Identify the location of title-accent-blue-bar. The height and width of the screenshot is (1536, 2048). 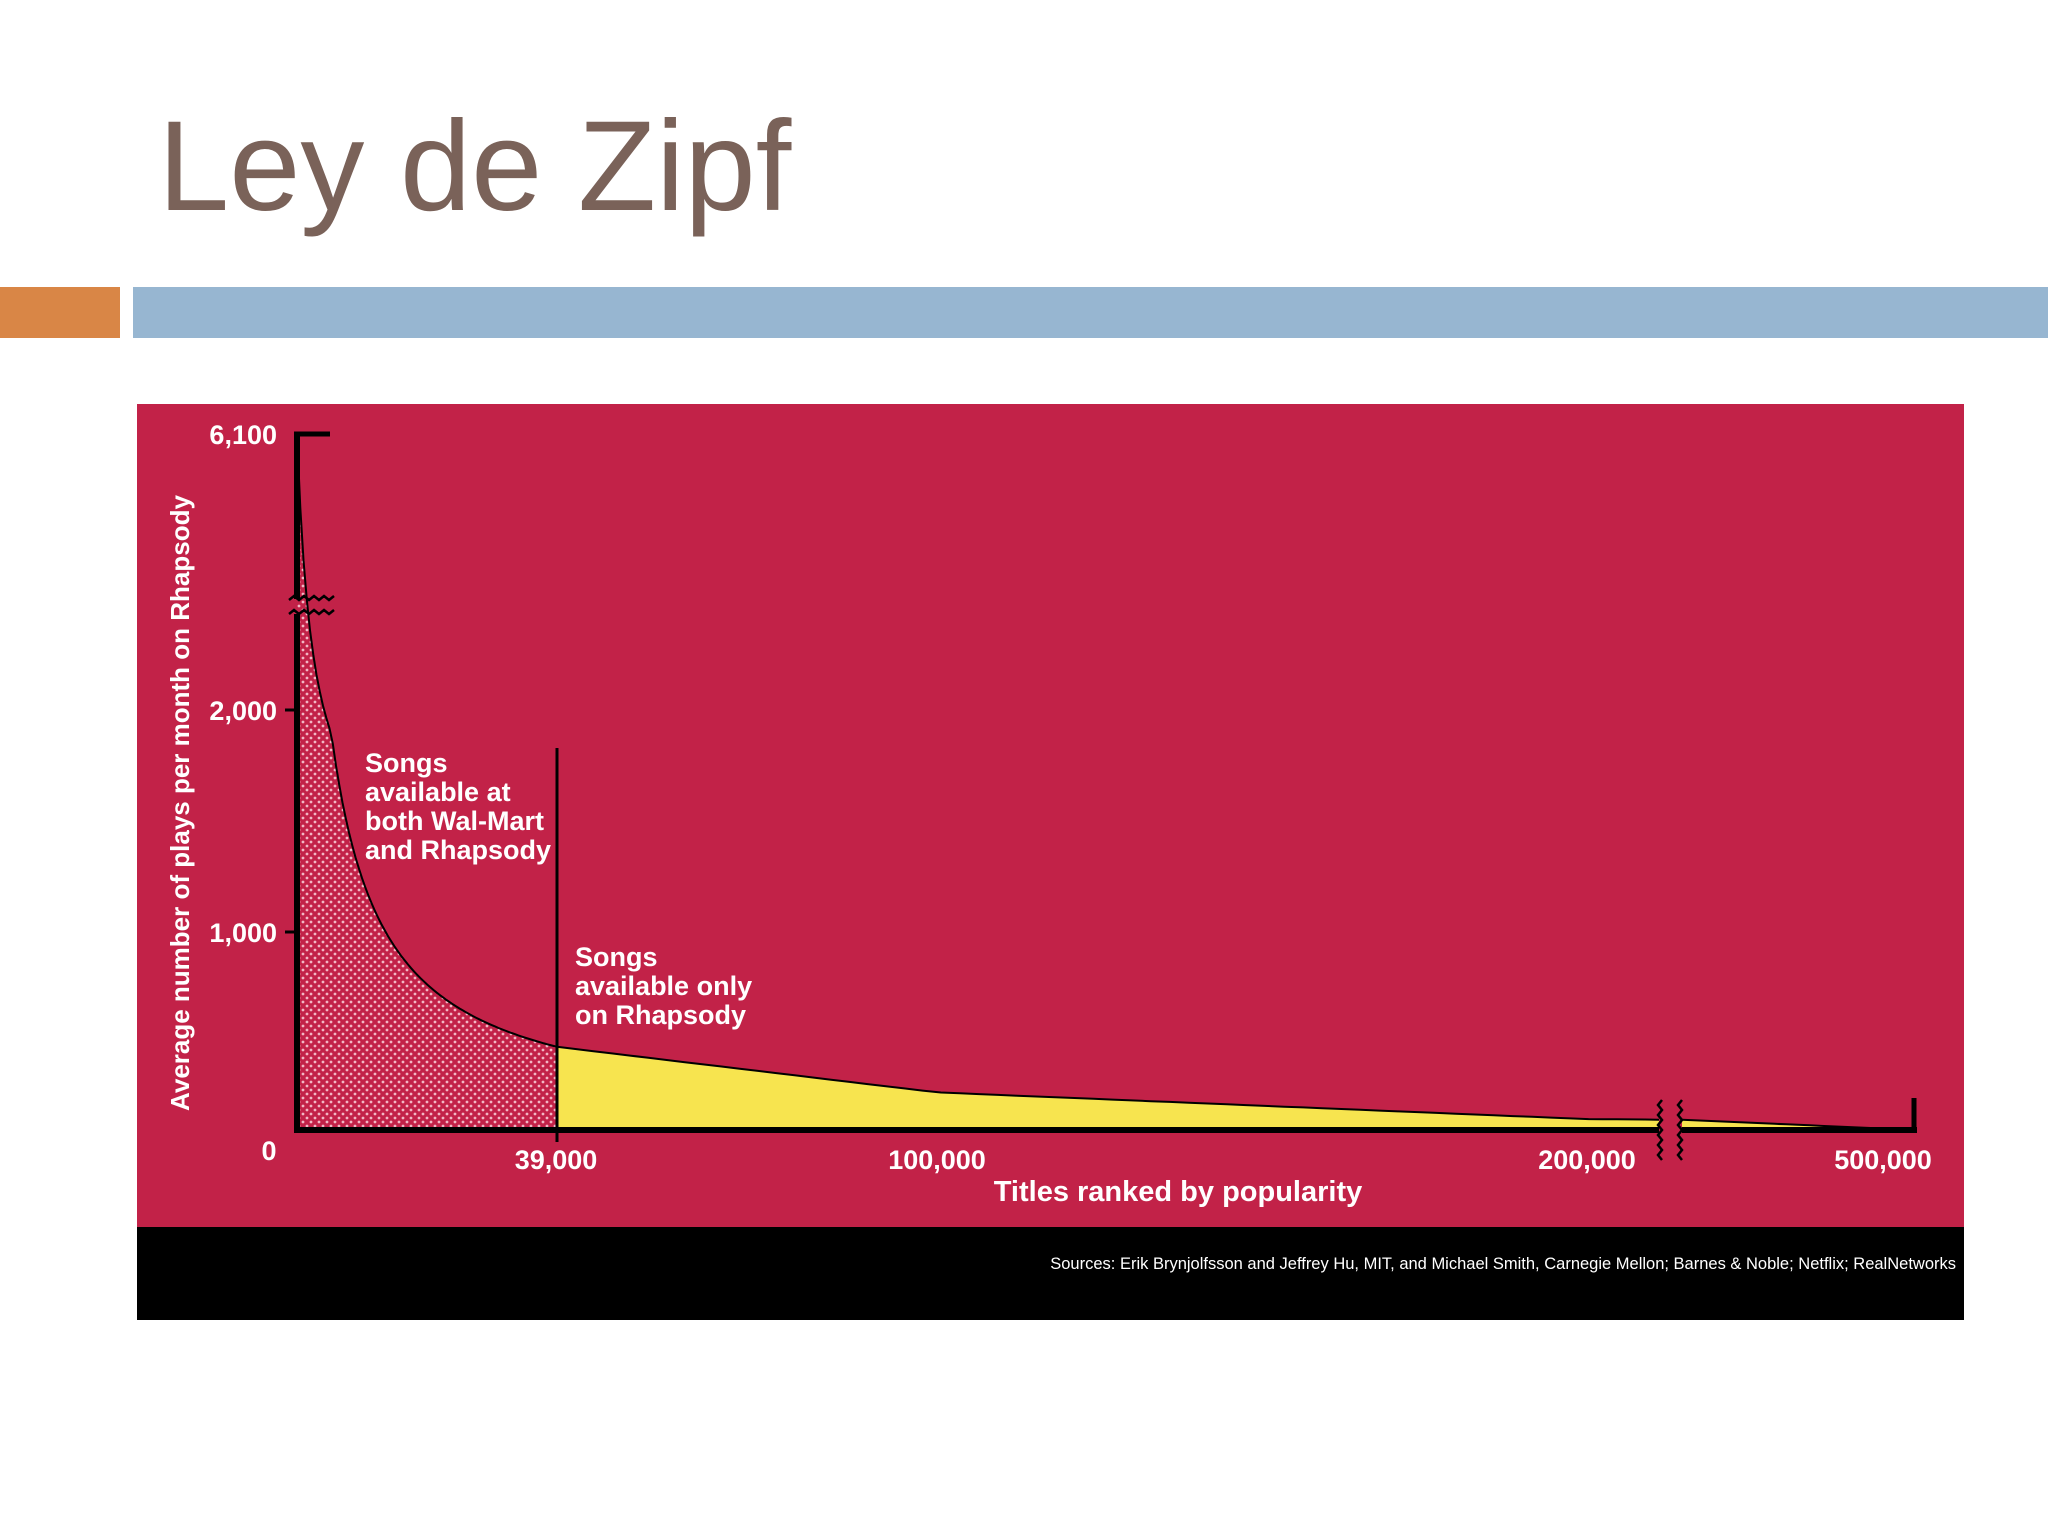
(1090, 312).